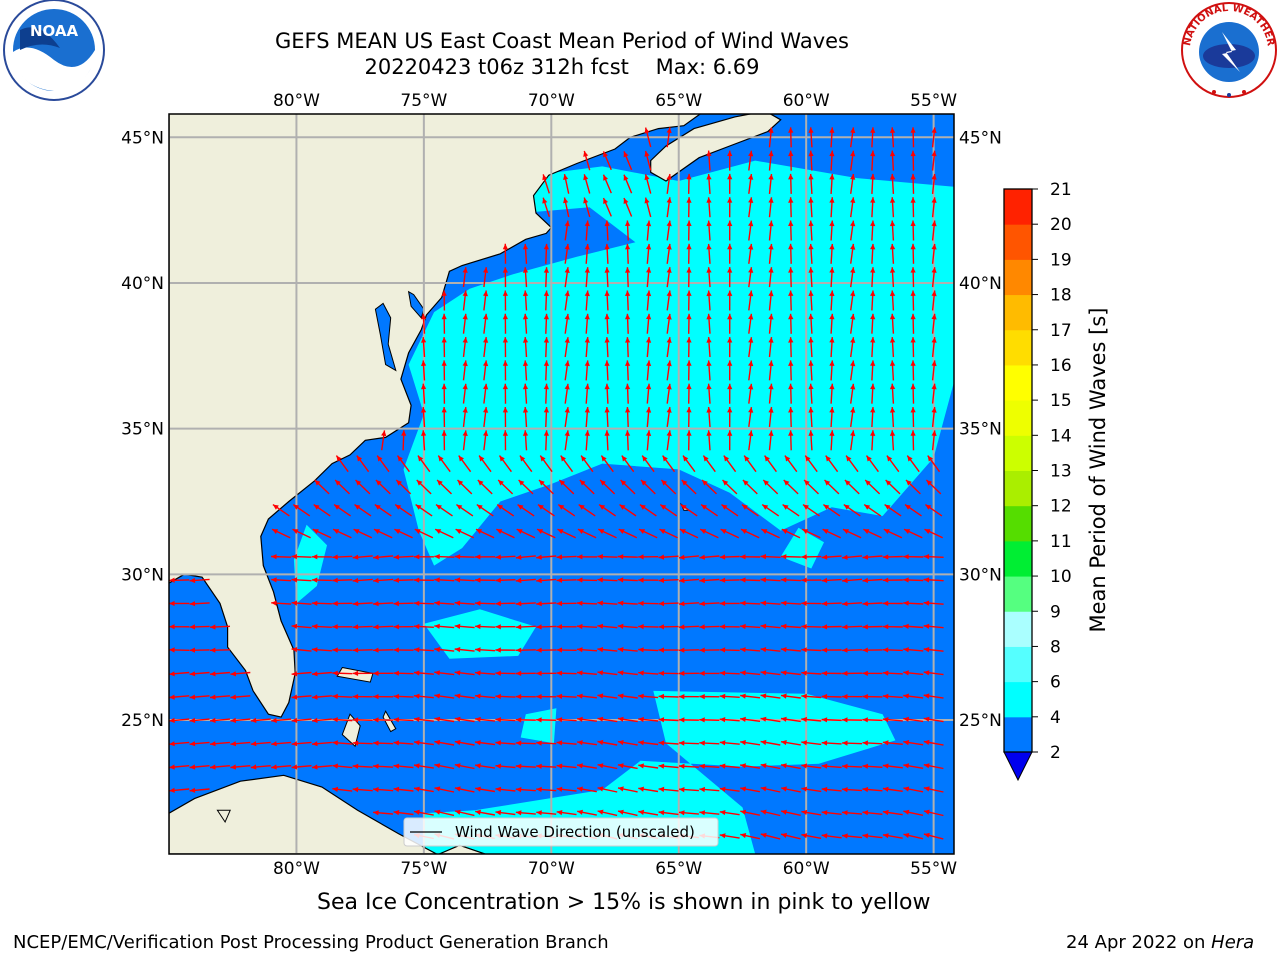  I want to click on colorbar-segment, so click(1018, 629).